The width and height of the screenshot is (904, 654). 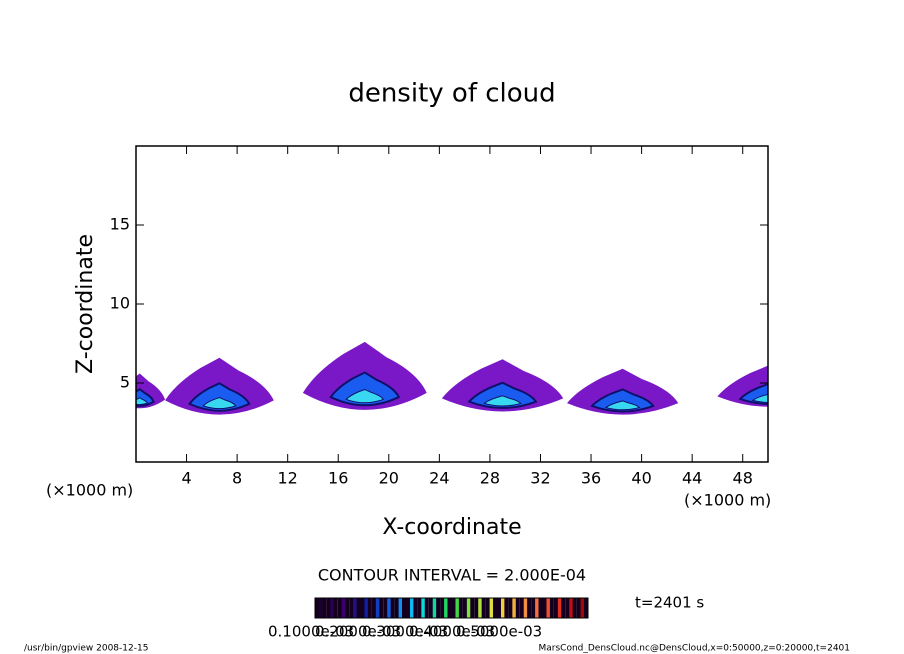 I want to click on time-label: t=2401 s, so click(x=669, y=603).